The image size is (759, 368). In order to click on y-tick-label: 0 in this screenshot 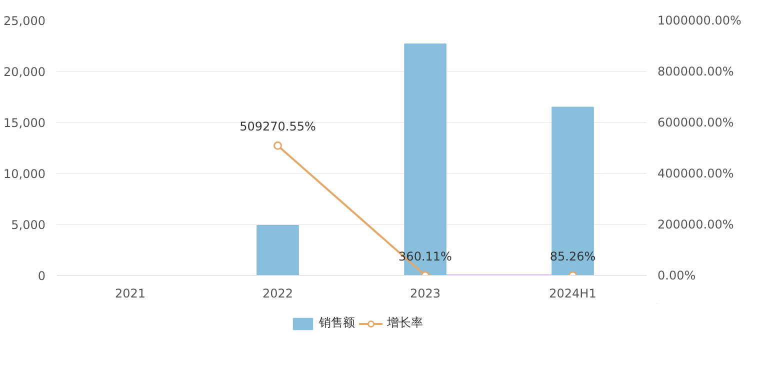, I will do `click(42, 276)`.